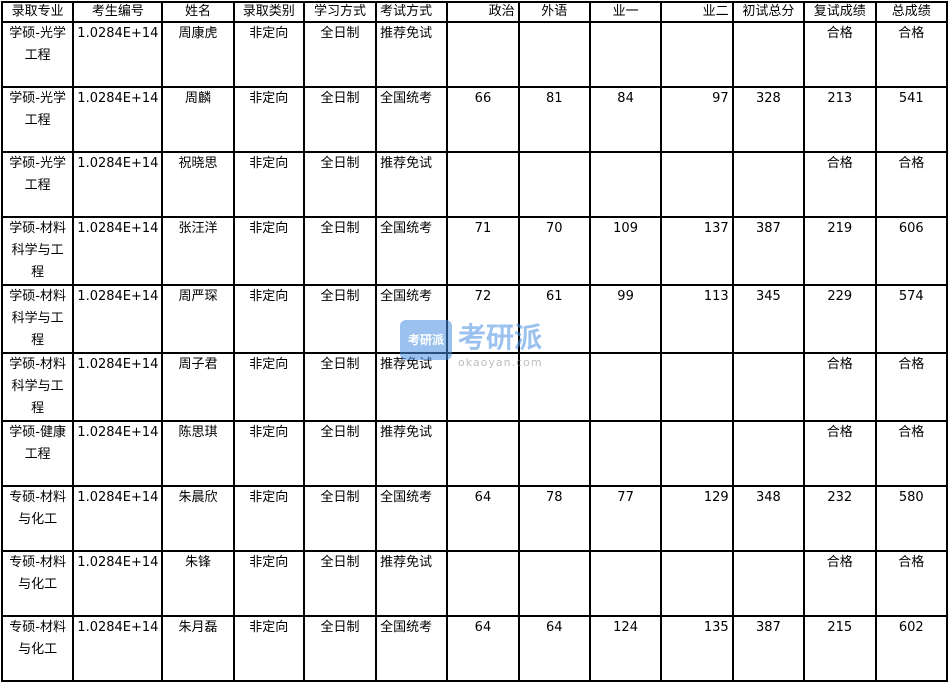 The height and width of the screenshot is (692, 948). What do you see at coordinates (198, 119) in the screenshot?
I see `cell-name: 周麟` at bounding box center [198, 119].